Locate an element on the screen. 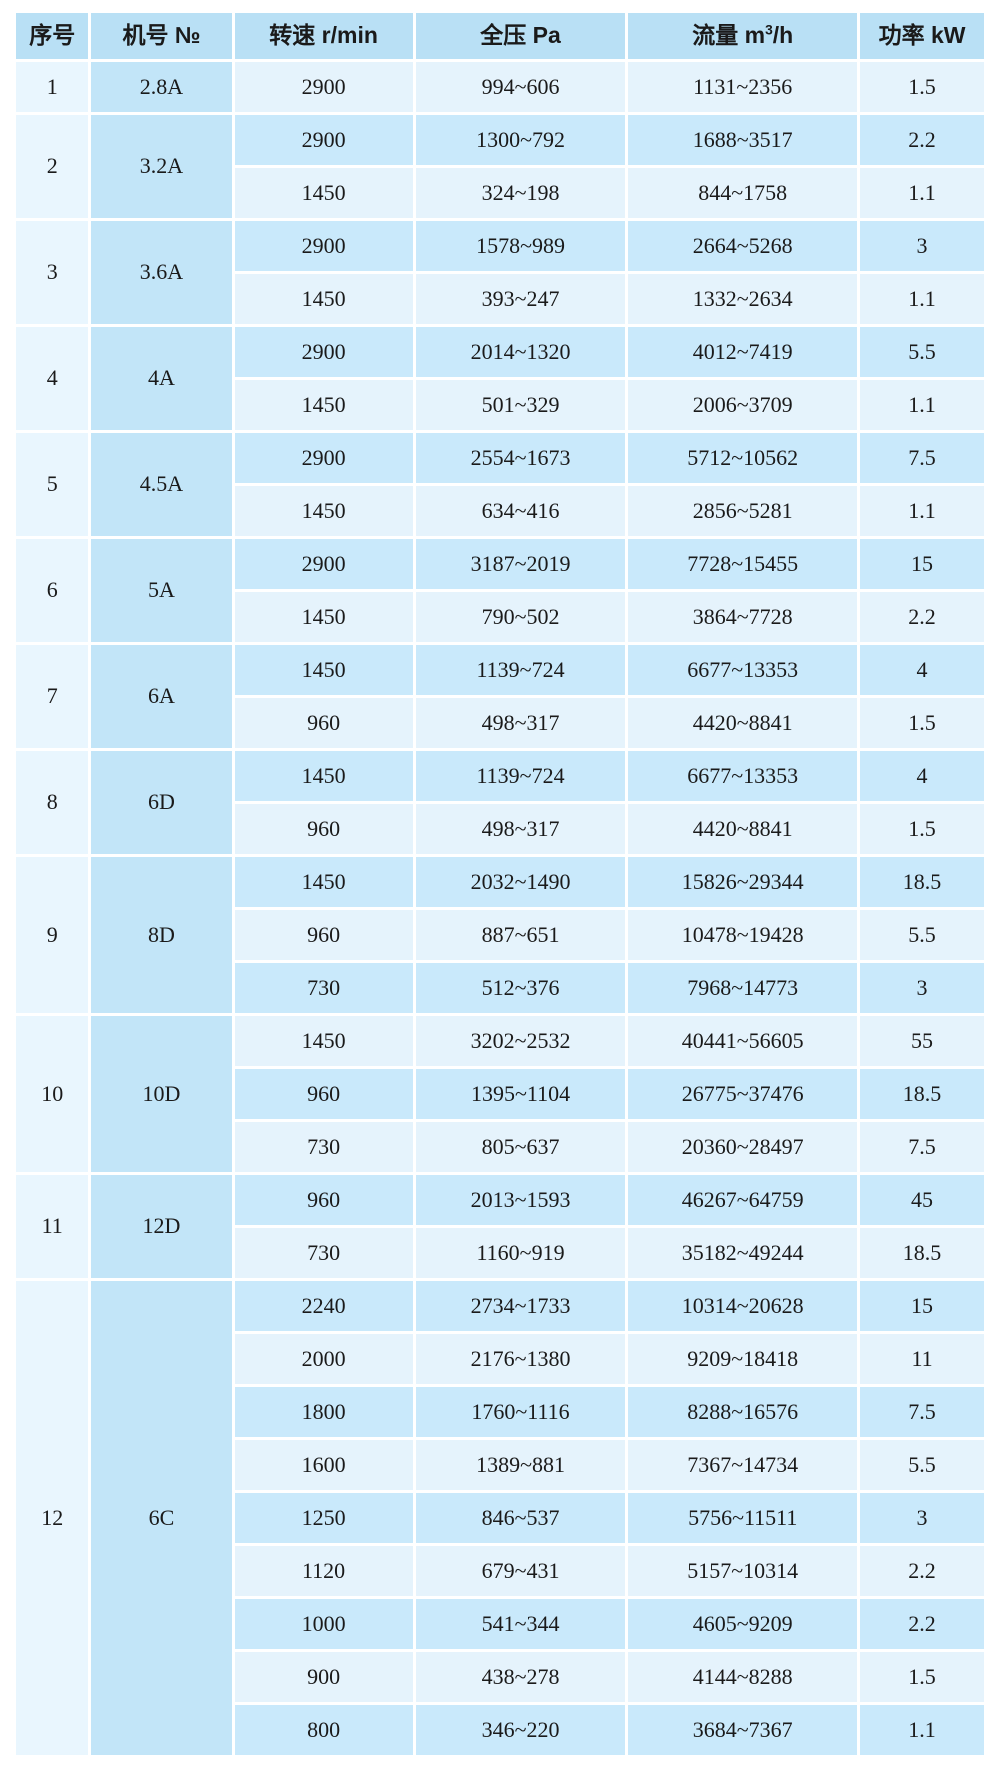 The width and height of the screenshot is (1000, 1770). table-row: 1450 501~329 2006~3709 1.1 is located at coordinates (500, 405).